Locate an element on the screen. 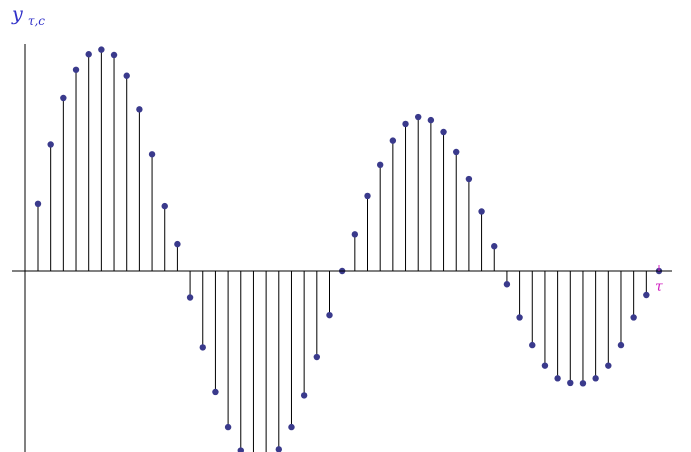 The image size is (691, 452). y-axis-title-base: y is located at coordinates (17, 14).